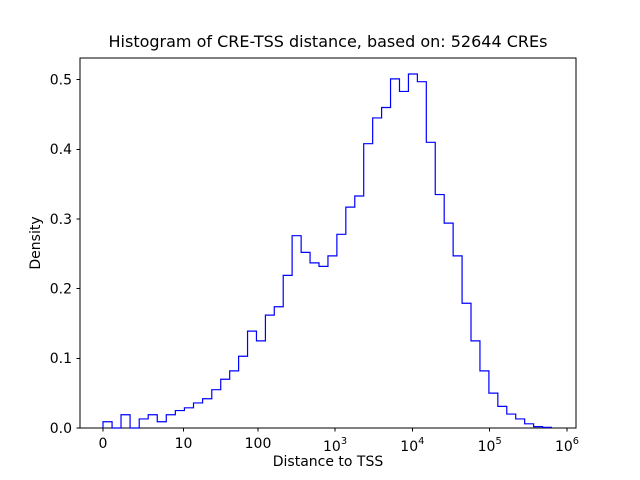 The height and width of the screenshot is (480, 640). I want to click on y-tick-label: 0.3, so click(61, 220).